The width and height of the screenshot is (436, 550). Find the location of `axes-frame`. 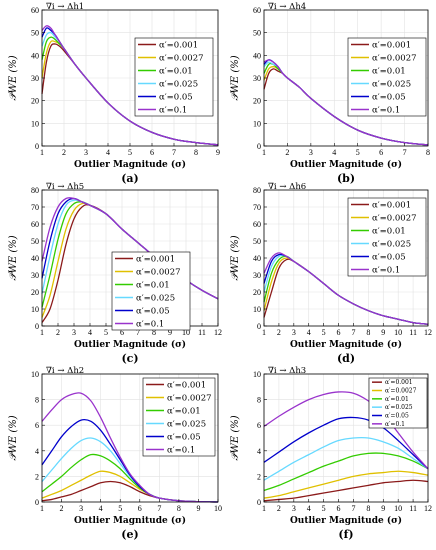

axes-frame is located at coordinates (346, 438).